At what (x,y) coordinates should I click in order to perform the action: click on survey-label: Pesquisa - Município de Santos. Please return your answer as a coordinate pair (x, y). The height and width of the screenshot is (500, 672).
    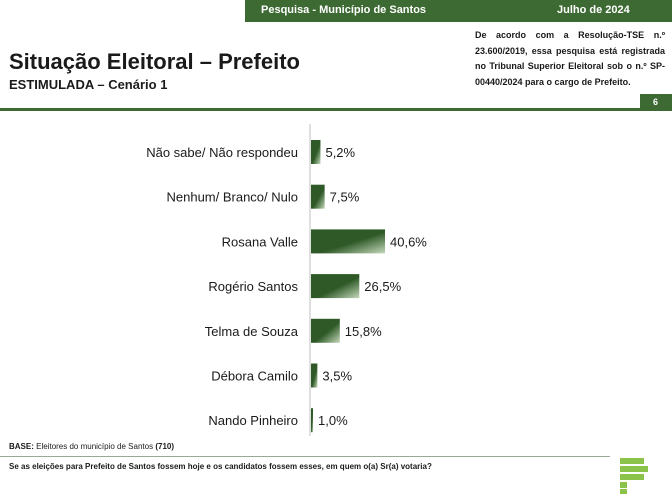
    Looking at the image, I should click on (344, 10).